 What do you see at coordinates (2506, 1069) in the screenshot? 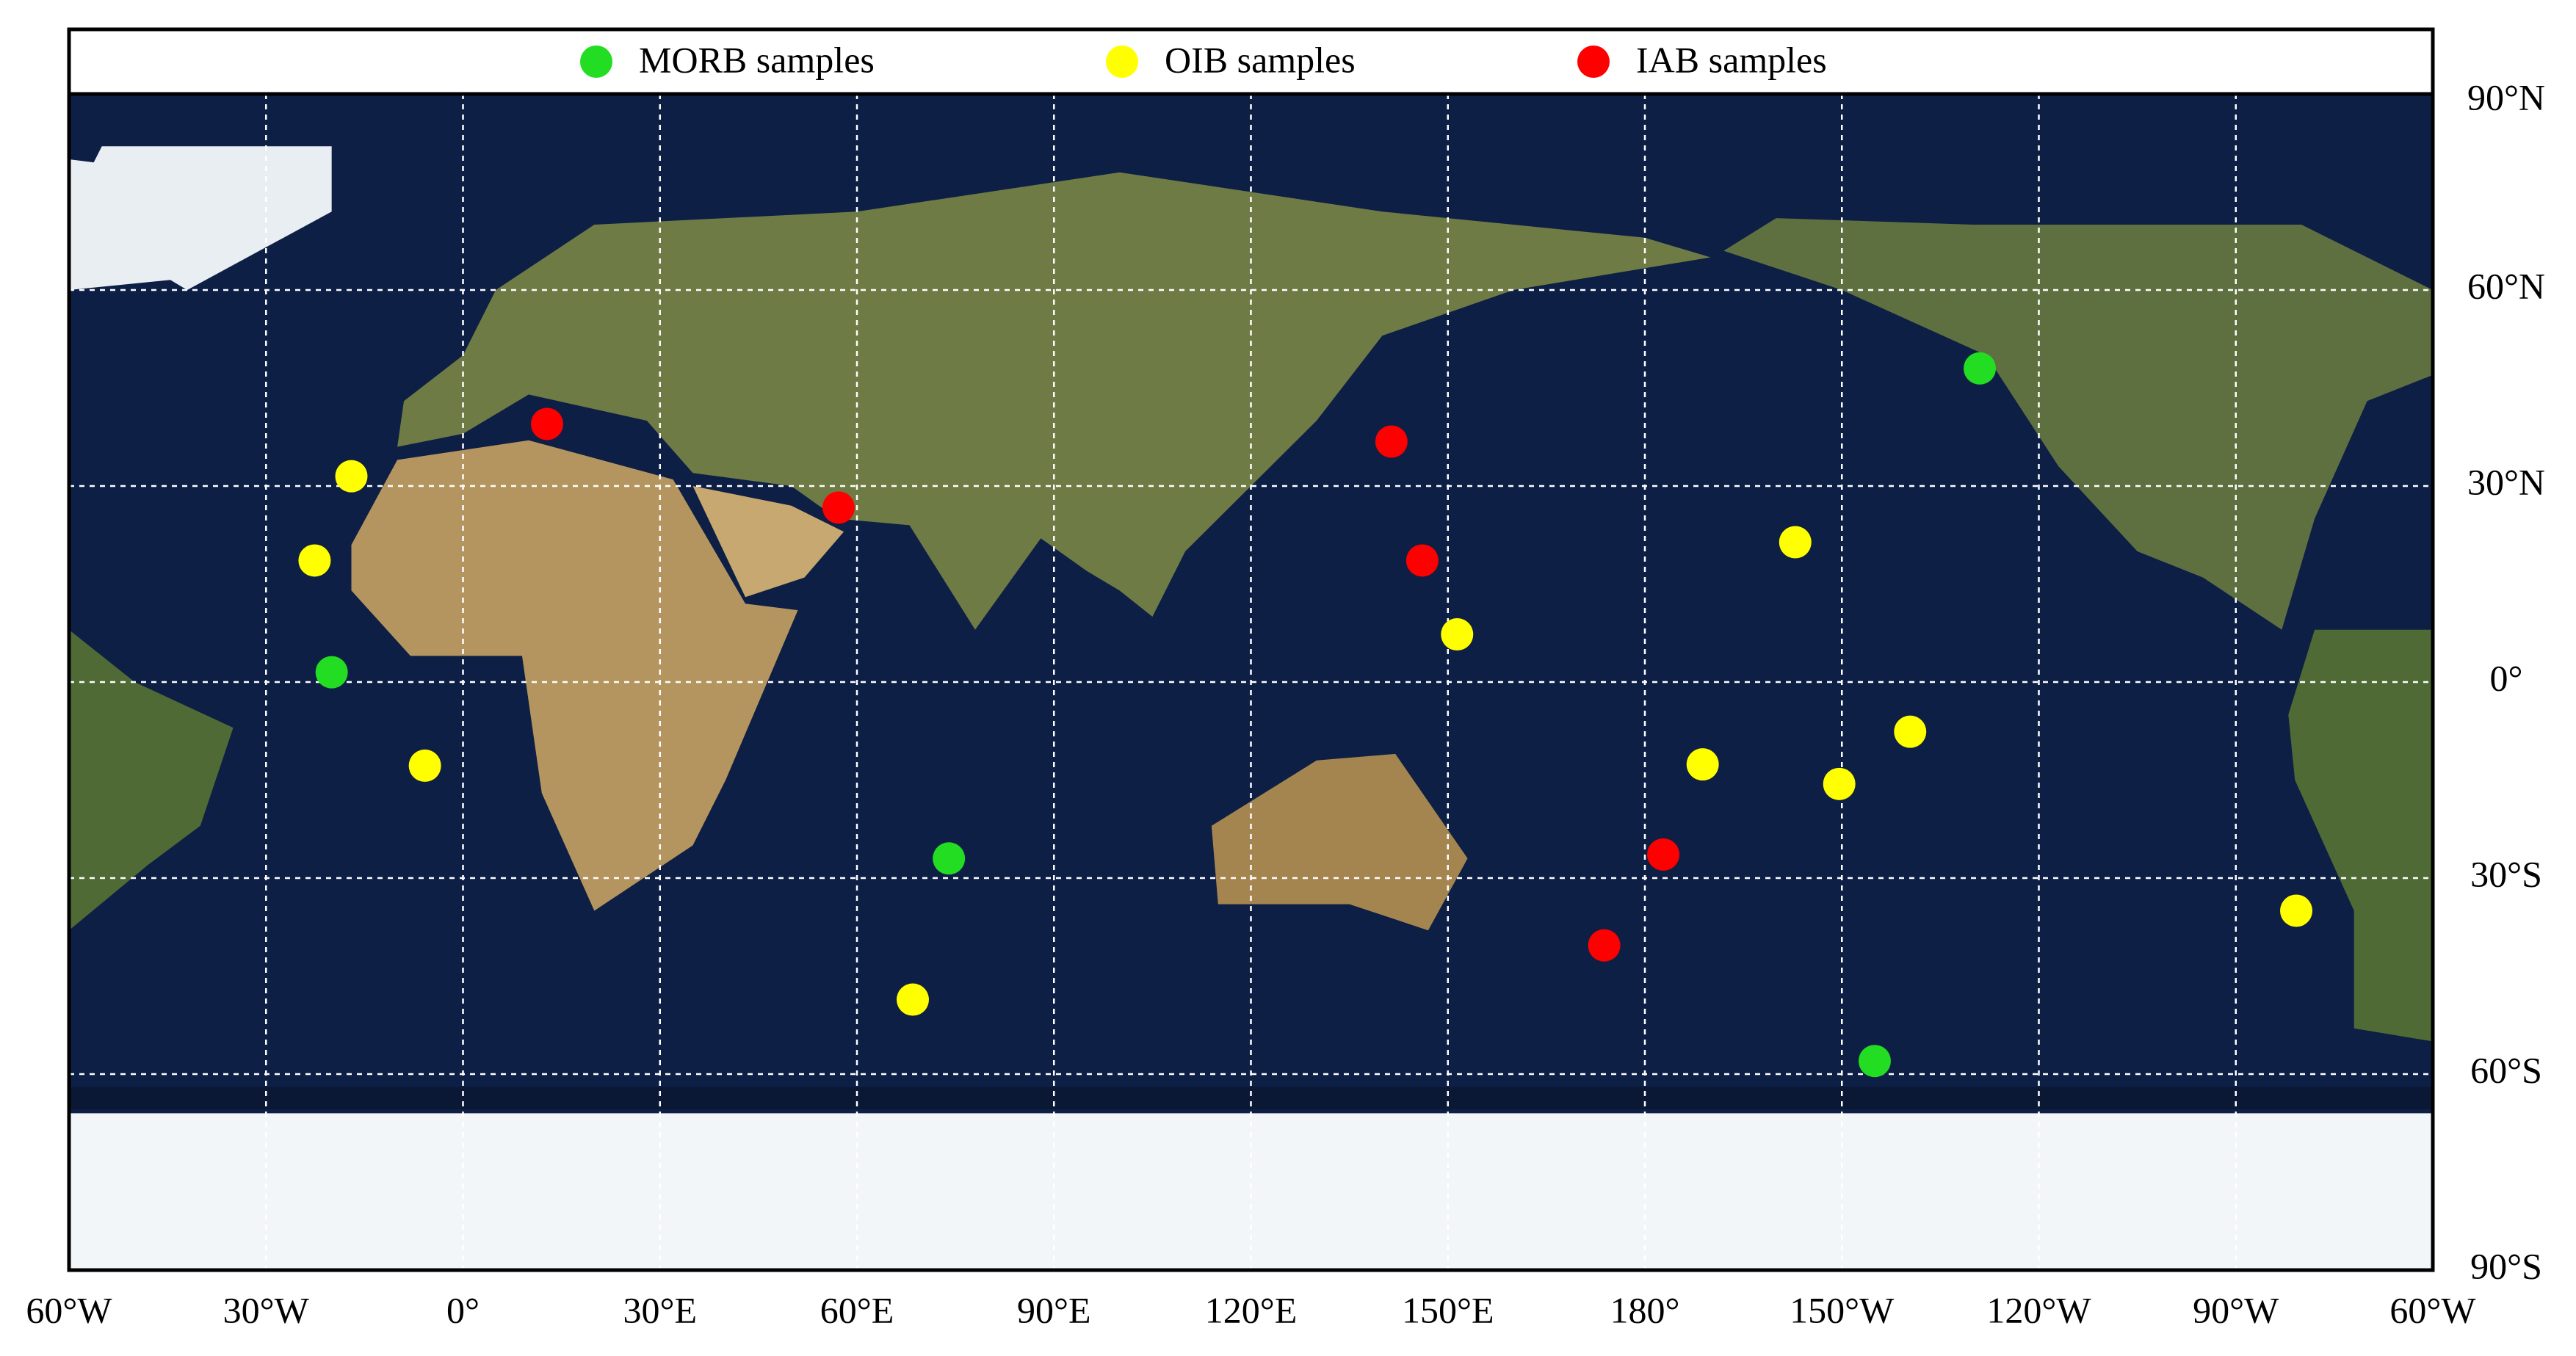
I see `y-tick-label: 60°S` at bounding box center [2506, 1069].